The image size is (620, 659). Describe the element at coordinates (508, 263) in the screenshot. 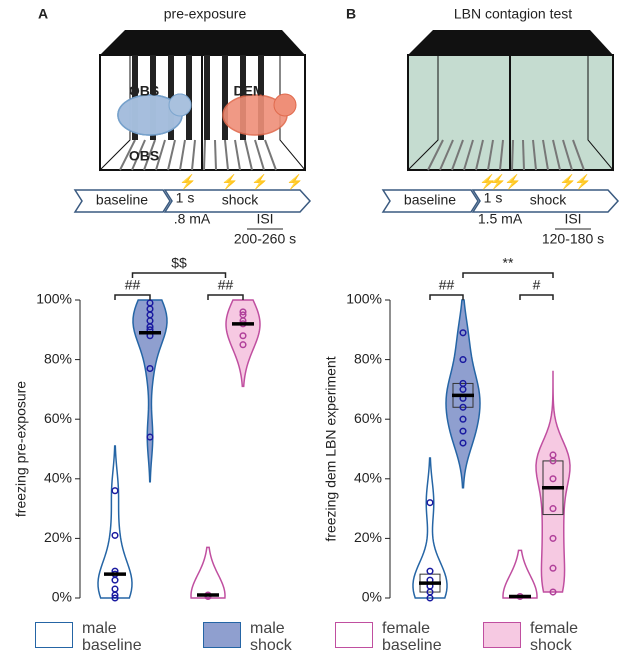

I see `significance: **` at that location.